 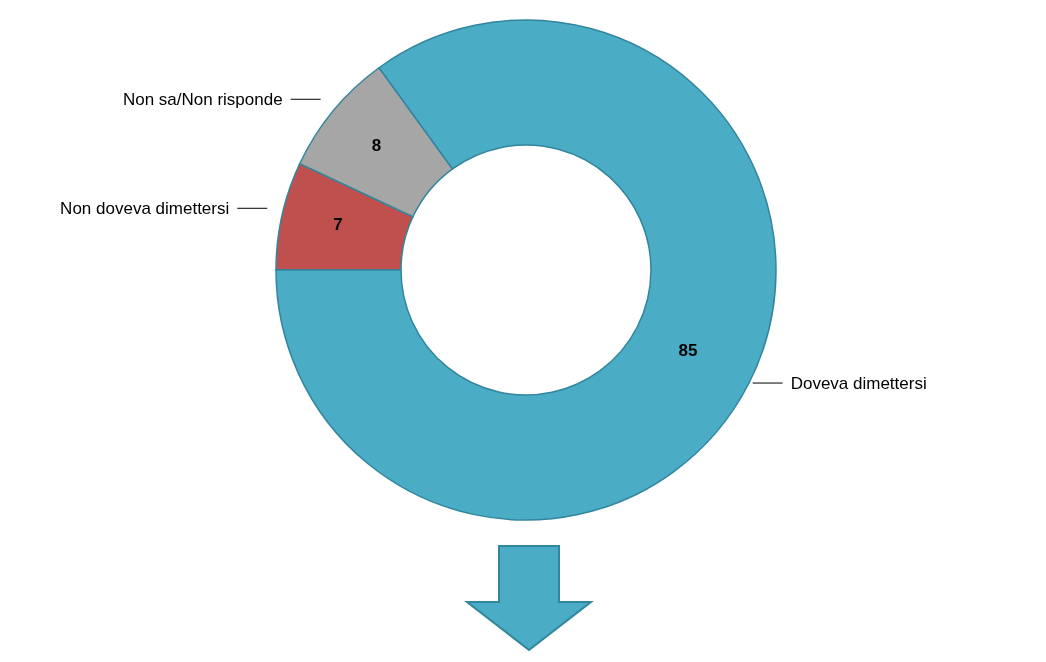 What do you see at coordinates (376, 145) in the screenshot?
I see `data-label: 8` at bounding box center [376, 145].